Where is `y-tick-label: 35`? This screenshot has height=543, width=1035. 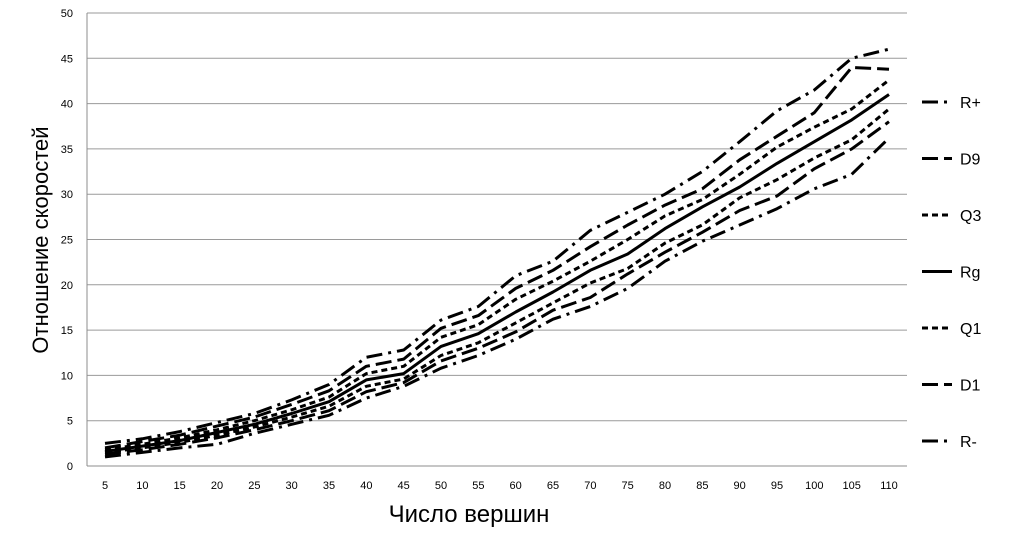
y-tick-label: 35 is located at coordinates (67, 150).